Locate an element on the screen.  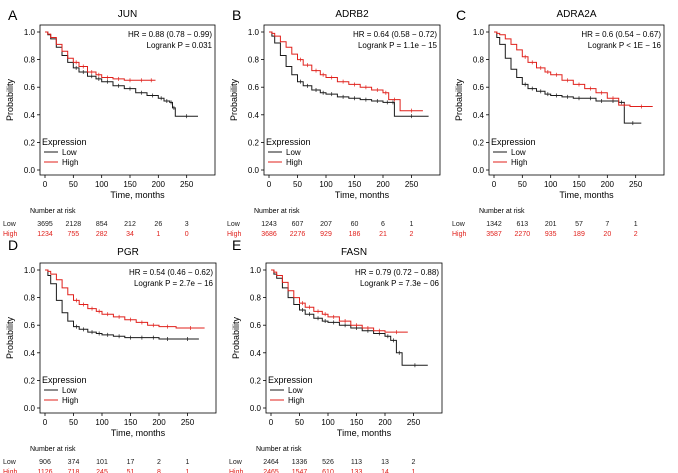
risk-count: 526 is located at coordinates (328, 462).